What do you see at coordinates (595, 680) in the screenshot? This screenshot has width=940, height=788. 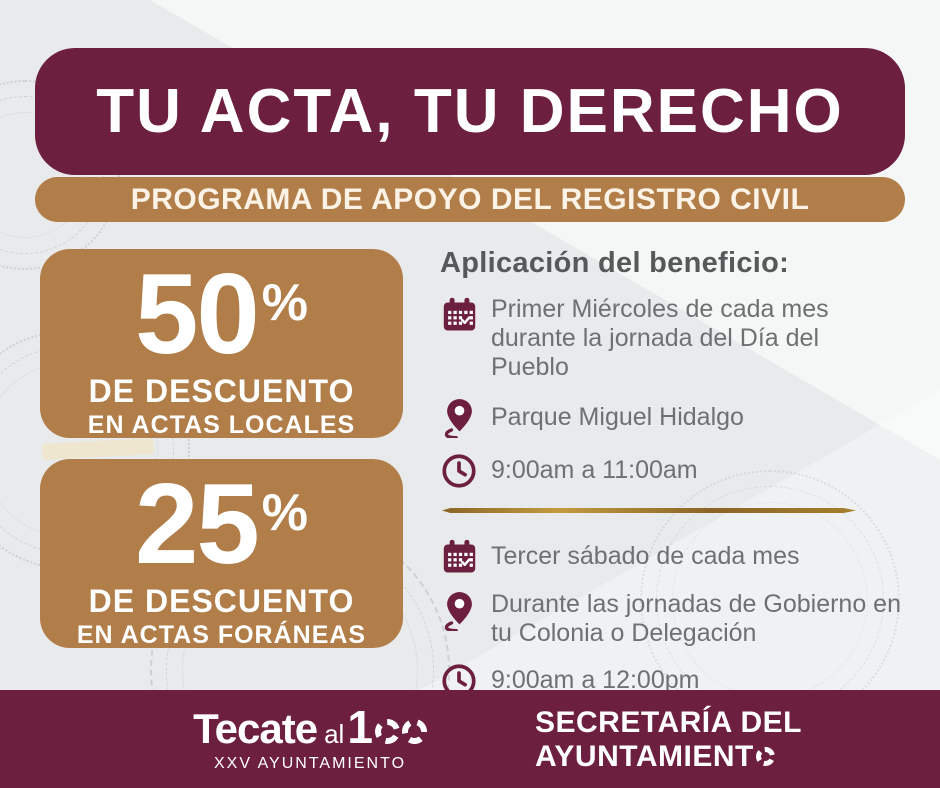 I see `benefit-text: 9:00am a 12:00pm` at bounding box center [595, 680].